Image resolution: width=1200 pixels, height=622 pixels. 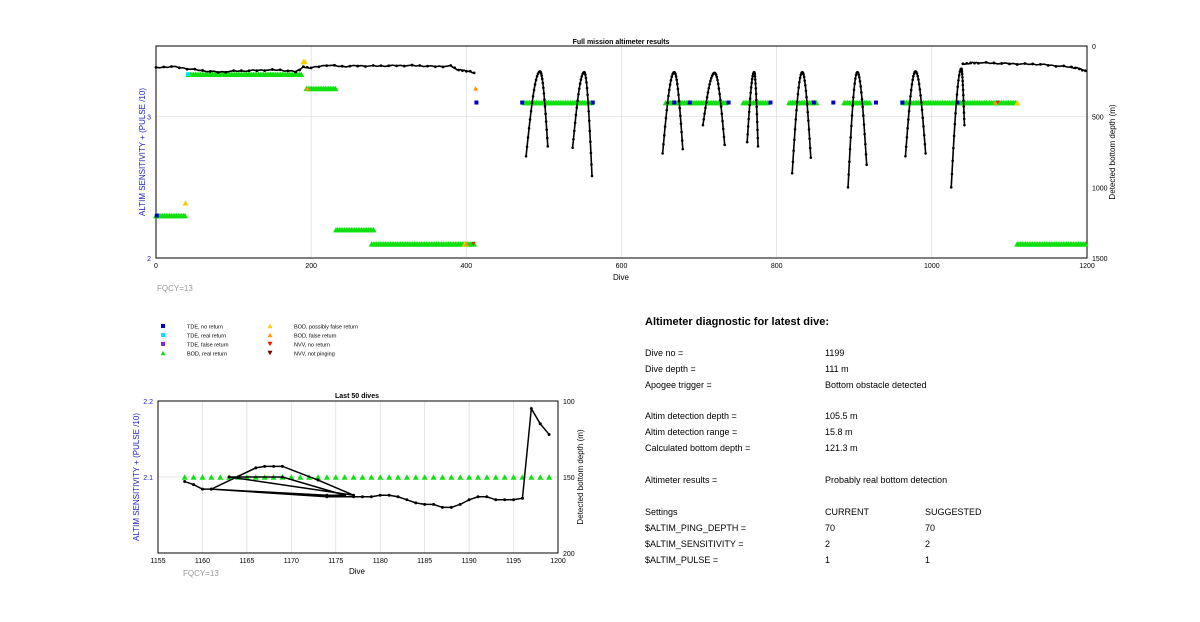 What do you see at coordinates (691, 432) in the screenshot?
I see `detection-range-label: Altim detection range =` at bounding box center [691, 432].